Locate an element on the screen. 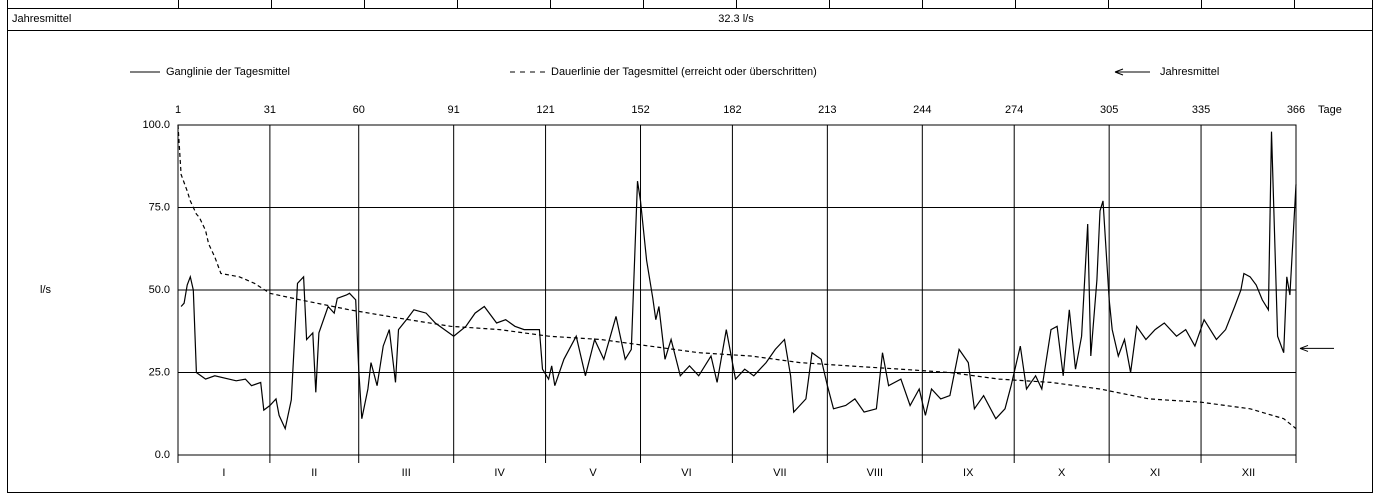 The height and width of the screenshot is (493, 1374). month-label: IX is located at coordinates (968, 473).